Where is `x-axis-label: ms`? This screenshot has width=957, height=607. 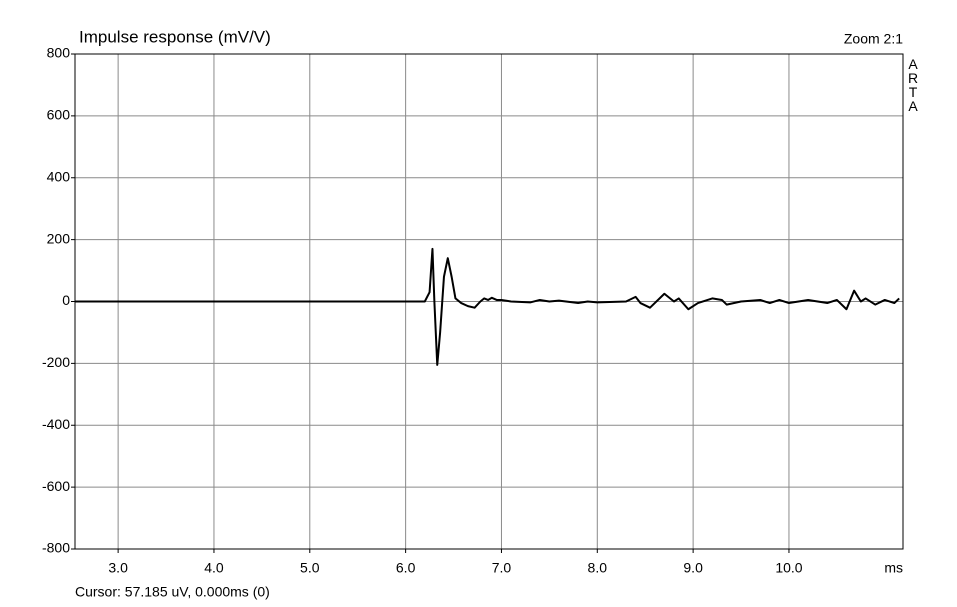 x-axis-label: ms is located at coordinates (893, 568).